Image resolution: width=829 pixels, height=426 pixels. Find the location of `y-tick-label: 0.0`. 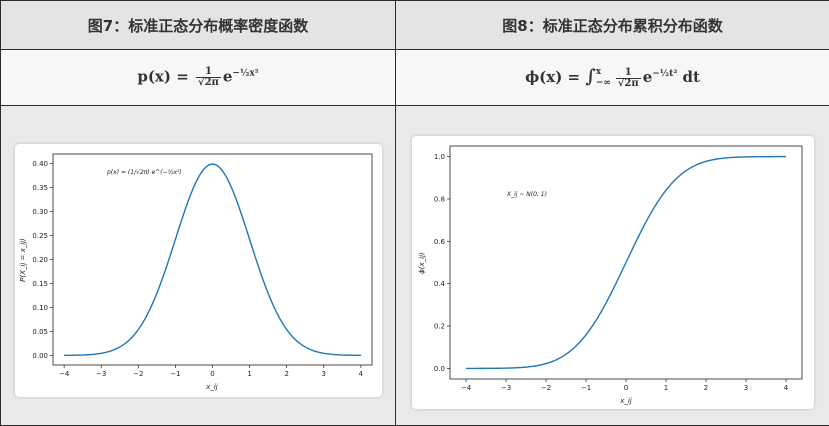

y-tick-label: 0.0 is located at coordinates (438, 369).